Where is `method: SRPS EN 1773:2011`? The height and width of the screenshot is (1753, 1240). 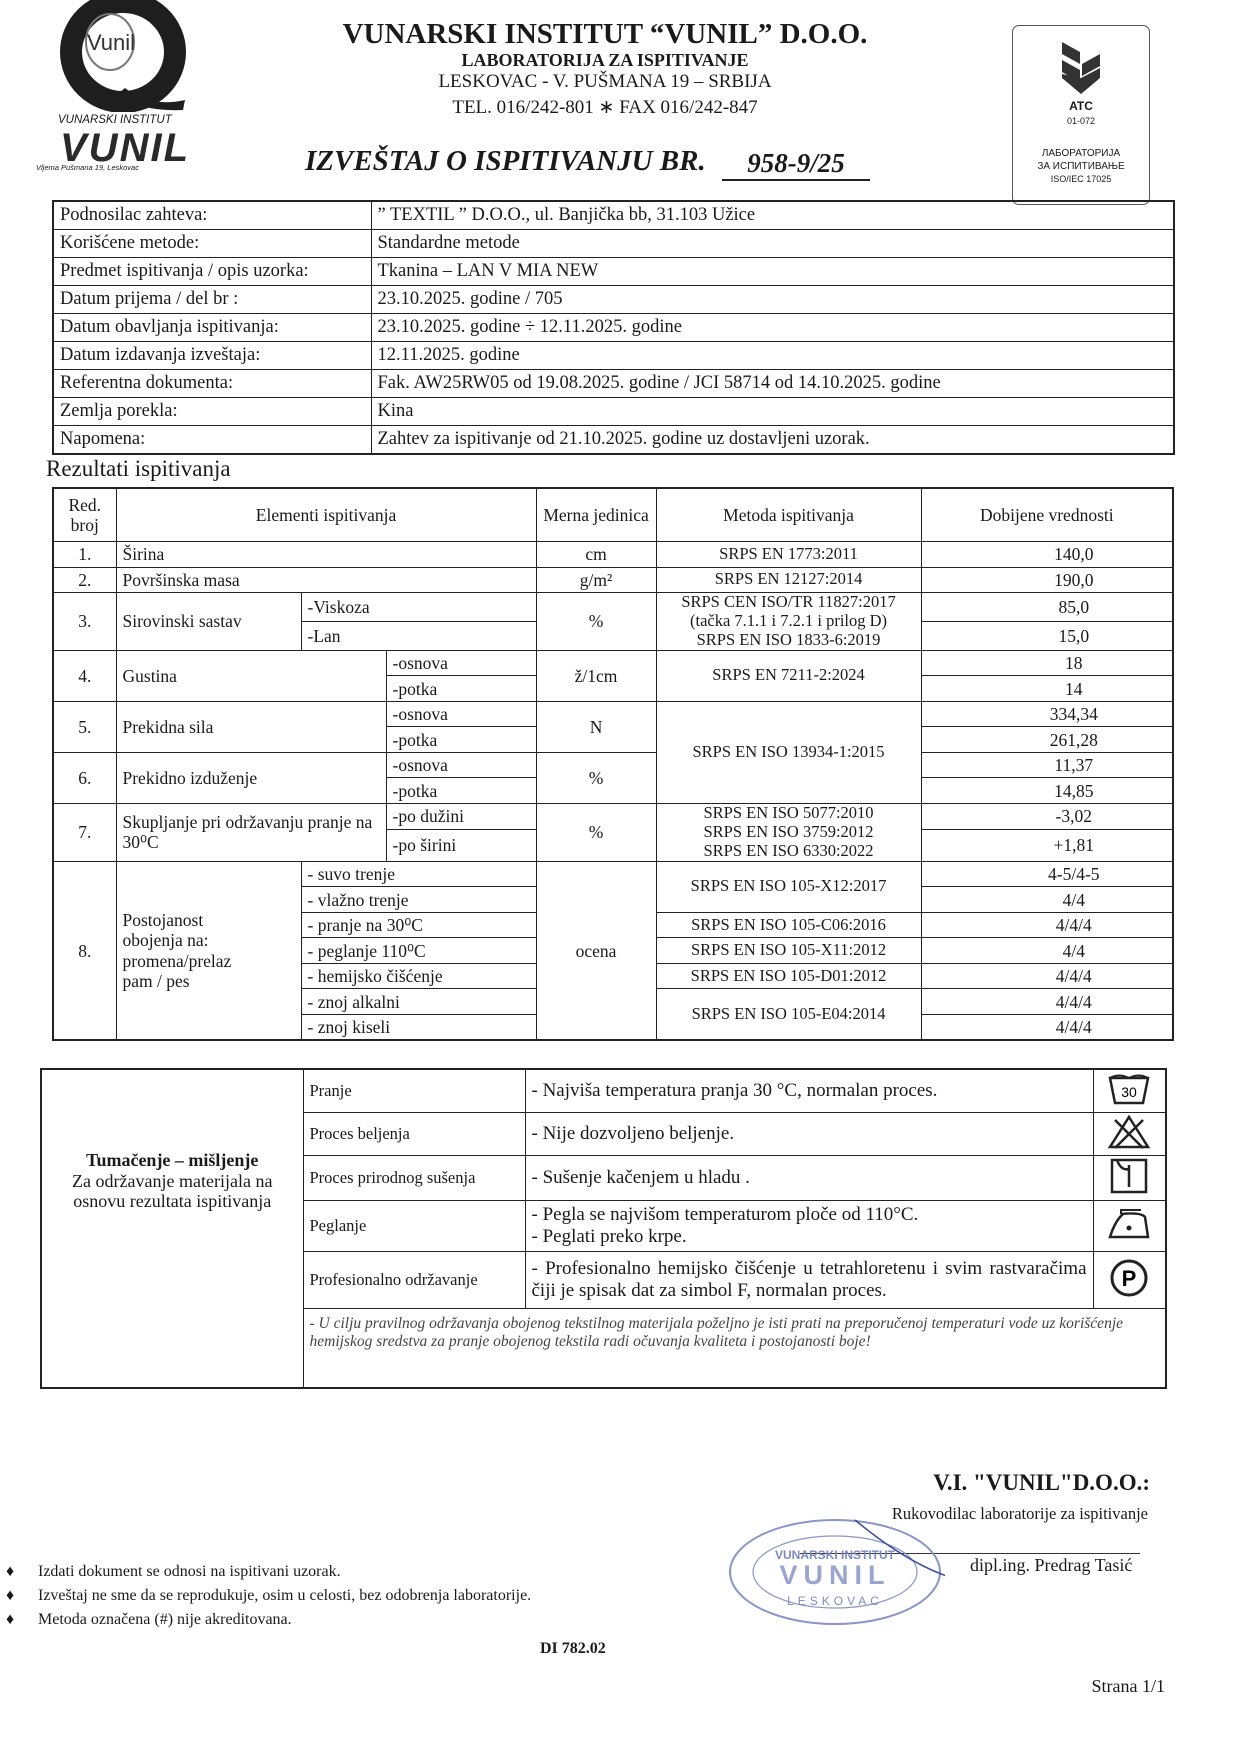 method: SRPS EN 1773:2011 is located at coordinates (788, 554).